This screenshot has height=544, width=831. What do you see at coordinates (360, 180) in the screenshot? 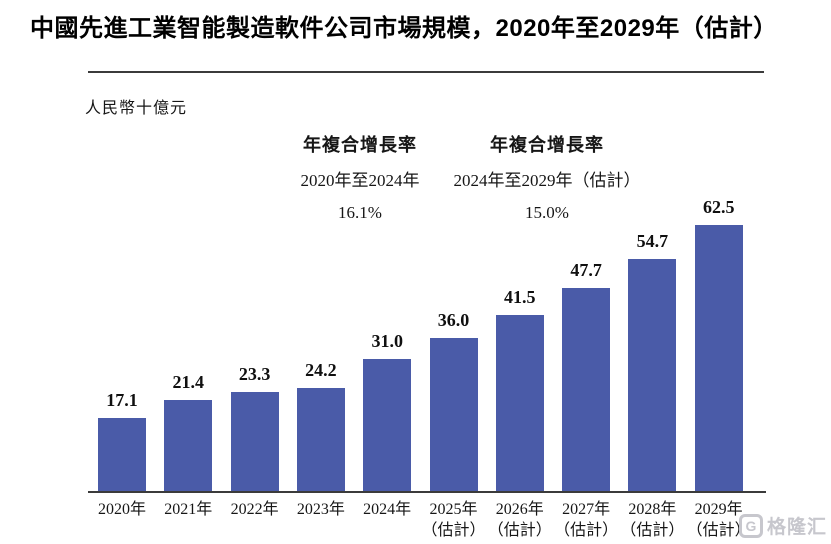
I see `cagr-period: 2020年至2024年` at bounding box center [360, 180].